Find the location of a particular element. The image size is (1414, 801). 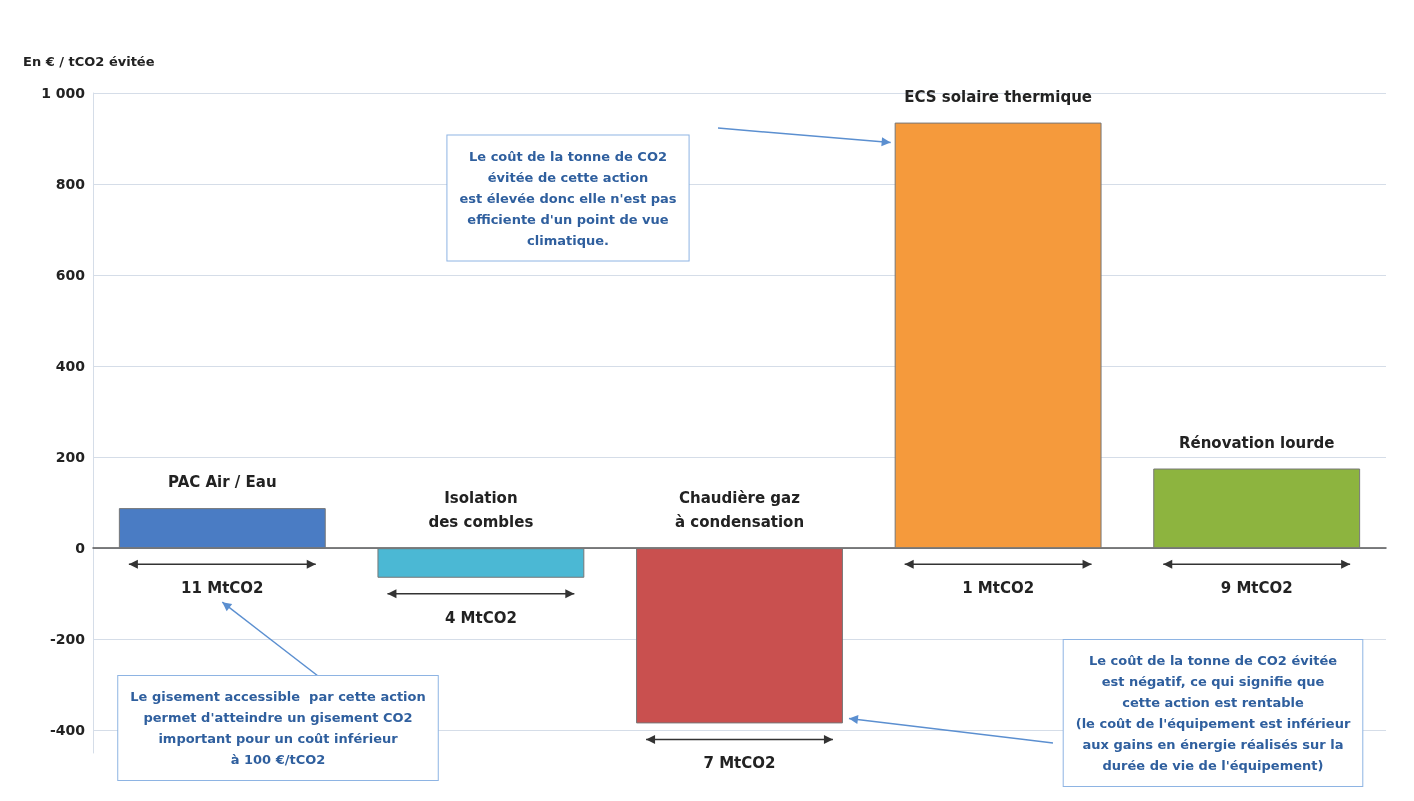

x-tick-label: PAC Air / Eau is located at coordinates (222, 482).